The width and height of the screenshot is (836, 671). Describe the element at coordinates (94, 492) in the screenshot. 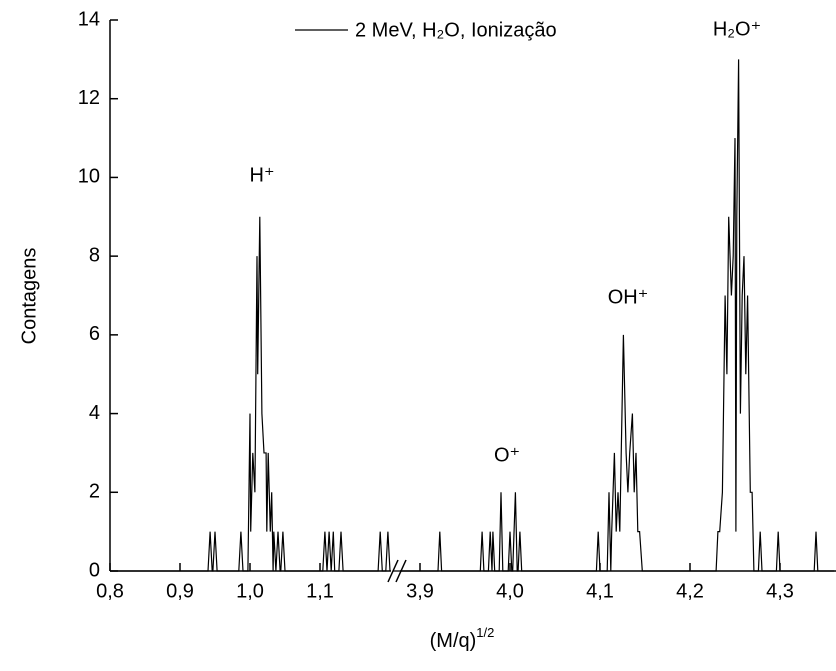

I see `y-tick-label: 2` at that location.